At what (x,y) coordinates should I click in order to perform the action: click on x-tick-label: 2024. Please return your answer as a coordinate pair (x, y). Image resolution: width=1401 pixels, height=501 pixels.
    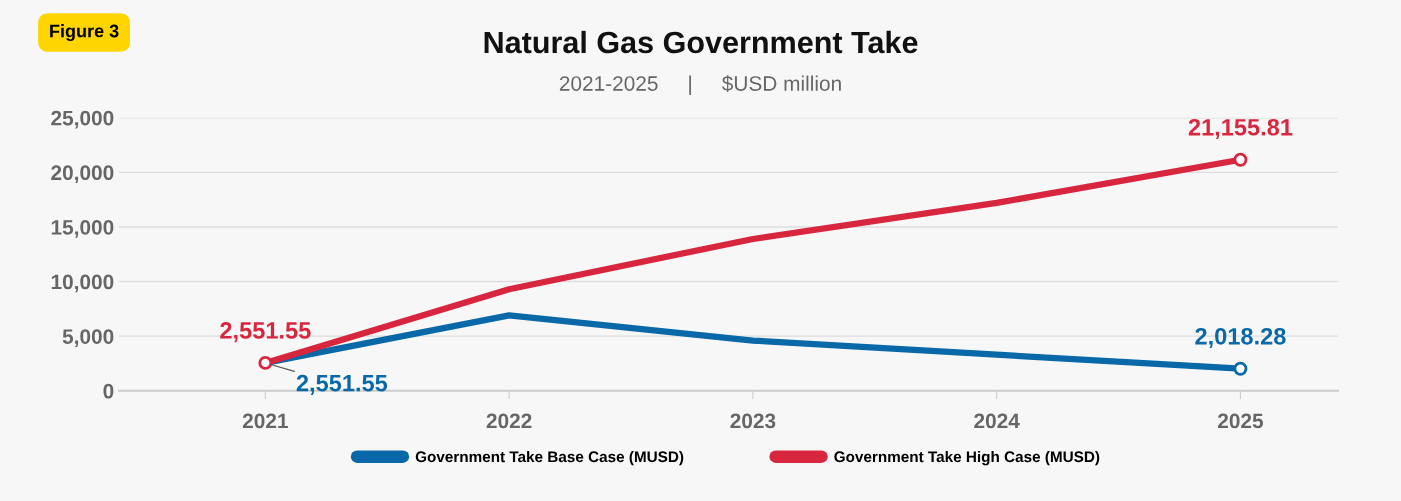
    Looking at the image, I should click on (997, 421).